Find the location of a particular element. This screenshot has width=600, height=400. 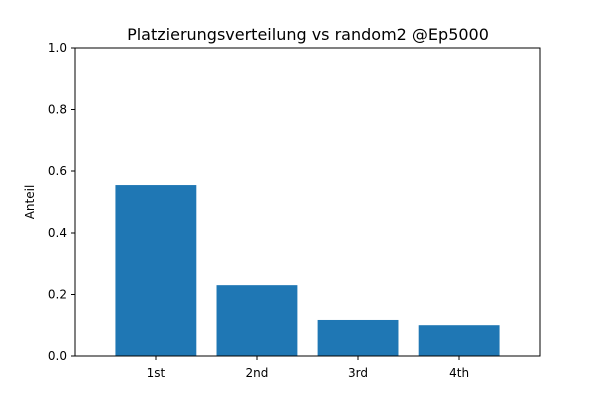

y-tick-label: 0.8 is located at coordinates (57, 110).